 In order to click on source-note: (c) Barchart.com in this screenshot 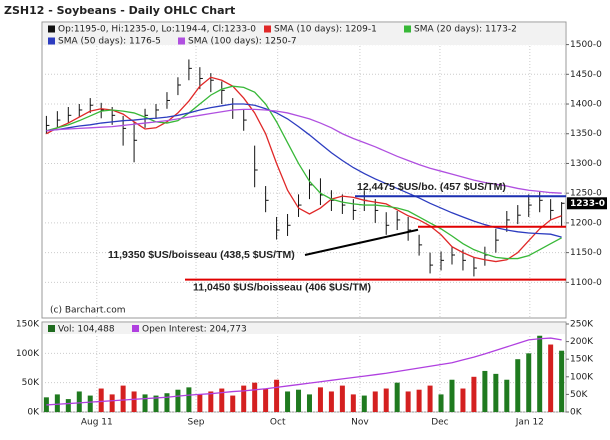, I will do `click(88, 311)`.